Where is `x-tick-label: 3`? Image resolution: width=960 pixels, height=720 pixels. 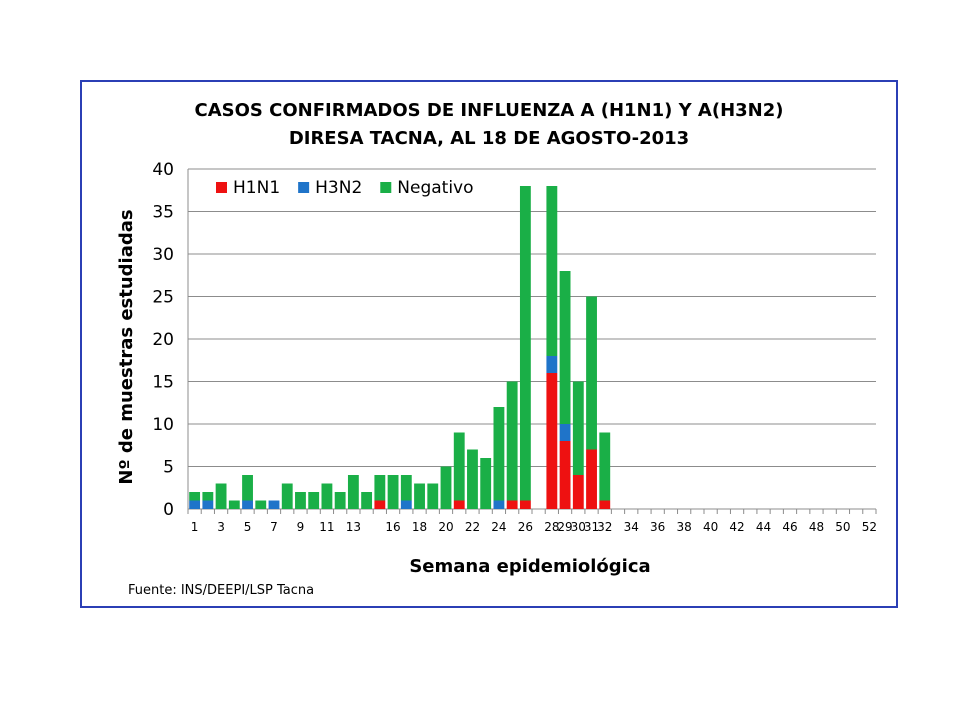 x-tick-label: 3 is located at coordinates (221, 527).